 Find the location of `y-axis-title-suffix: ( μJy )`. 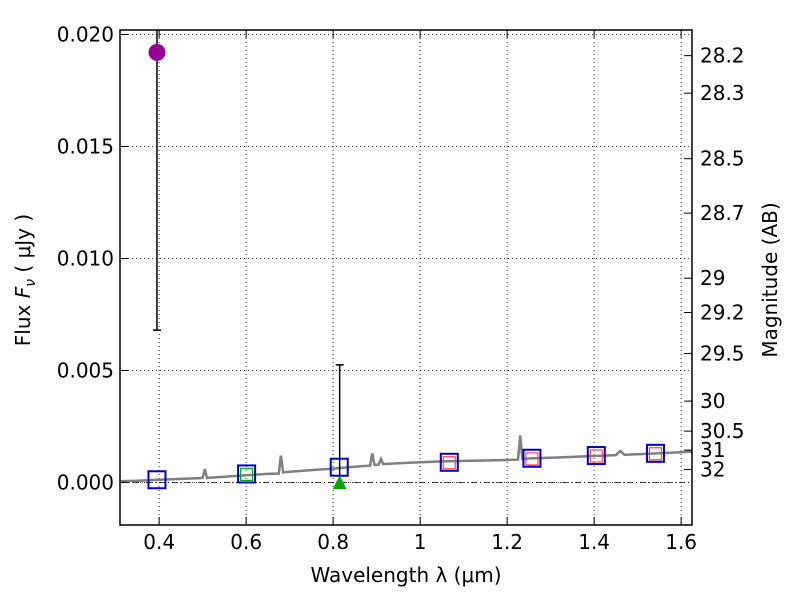

y-axis-title-suffix: ( μJy ) is located at coordinates (23, 246).